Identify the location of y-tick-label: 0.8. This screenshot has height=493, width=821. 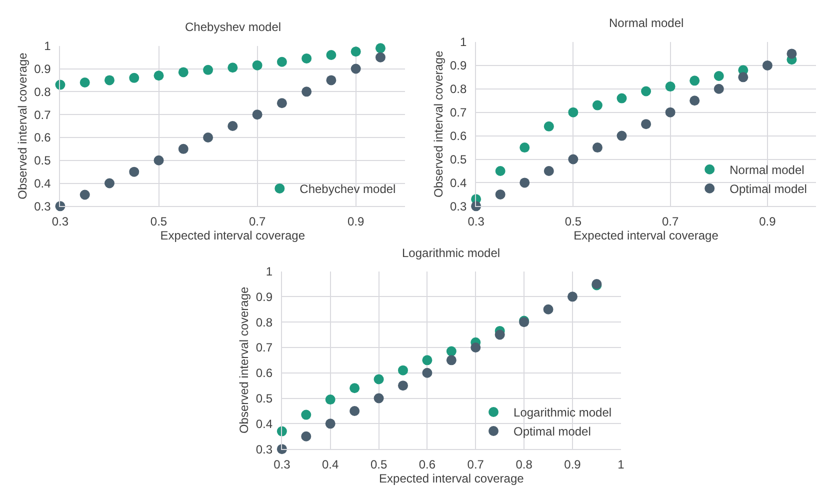
(264, 322).